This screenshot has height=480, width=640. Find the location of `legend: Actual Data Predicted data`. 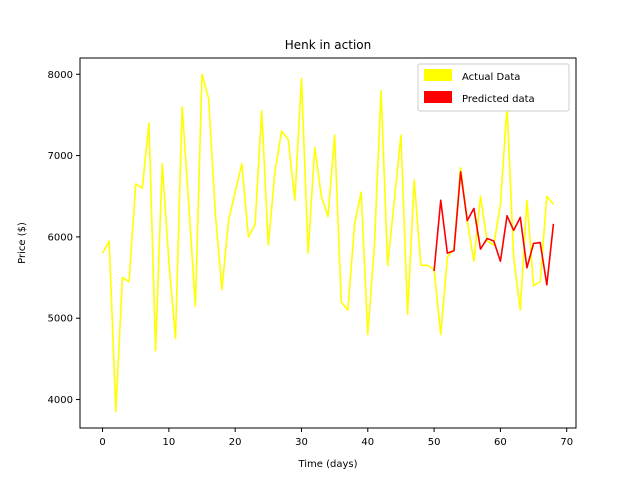

legend: Actual Data Predicted data is located at coordinates (493, 87).